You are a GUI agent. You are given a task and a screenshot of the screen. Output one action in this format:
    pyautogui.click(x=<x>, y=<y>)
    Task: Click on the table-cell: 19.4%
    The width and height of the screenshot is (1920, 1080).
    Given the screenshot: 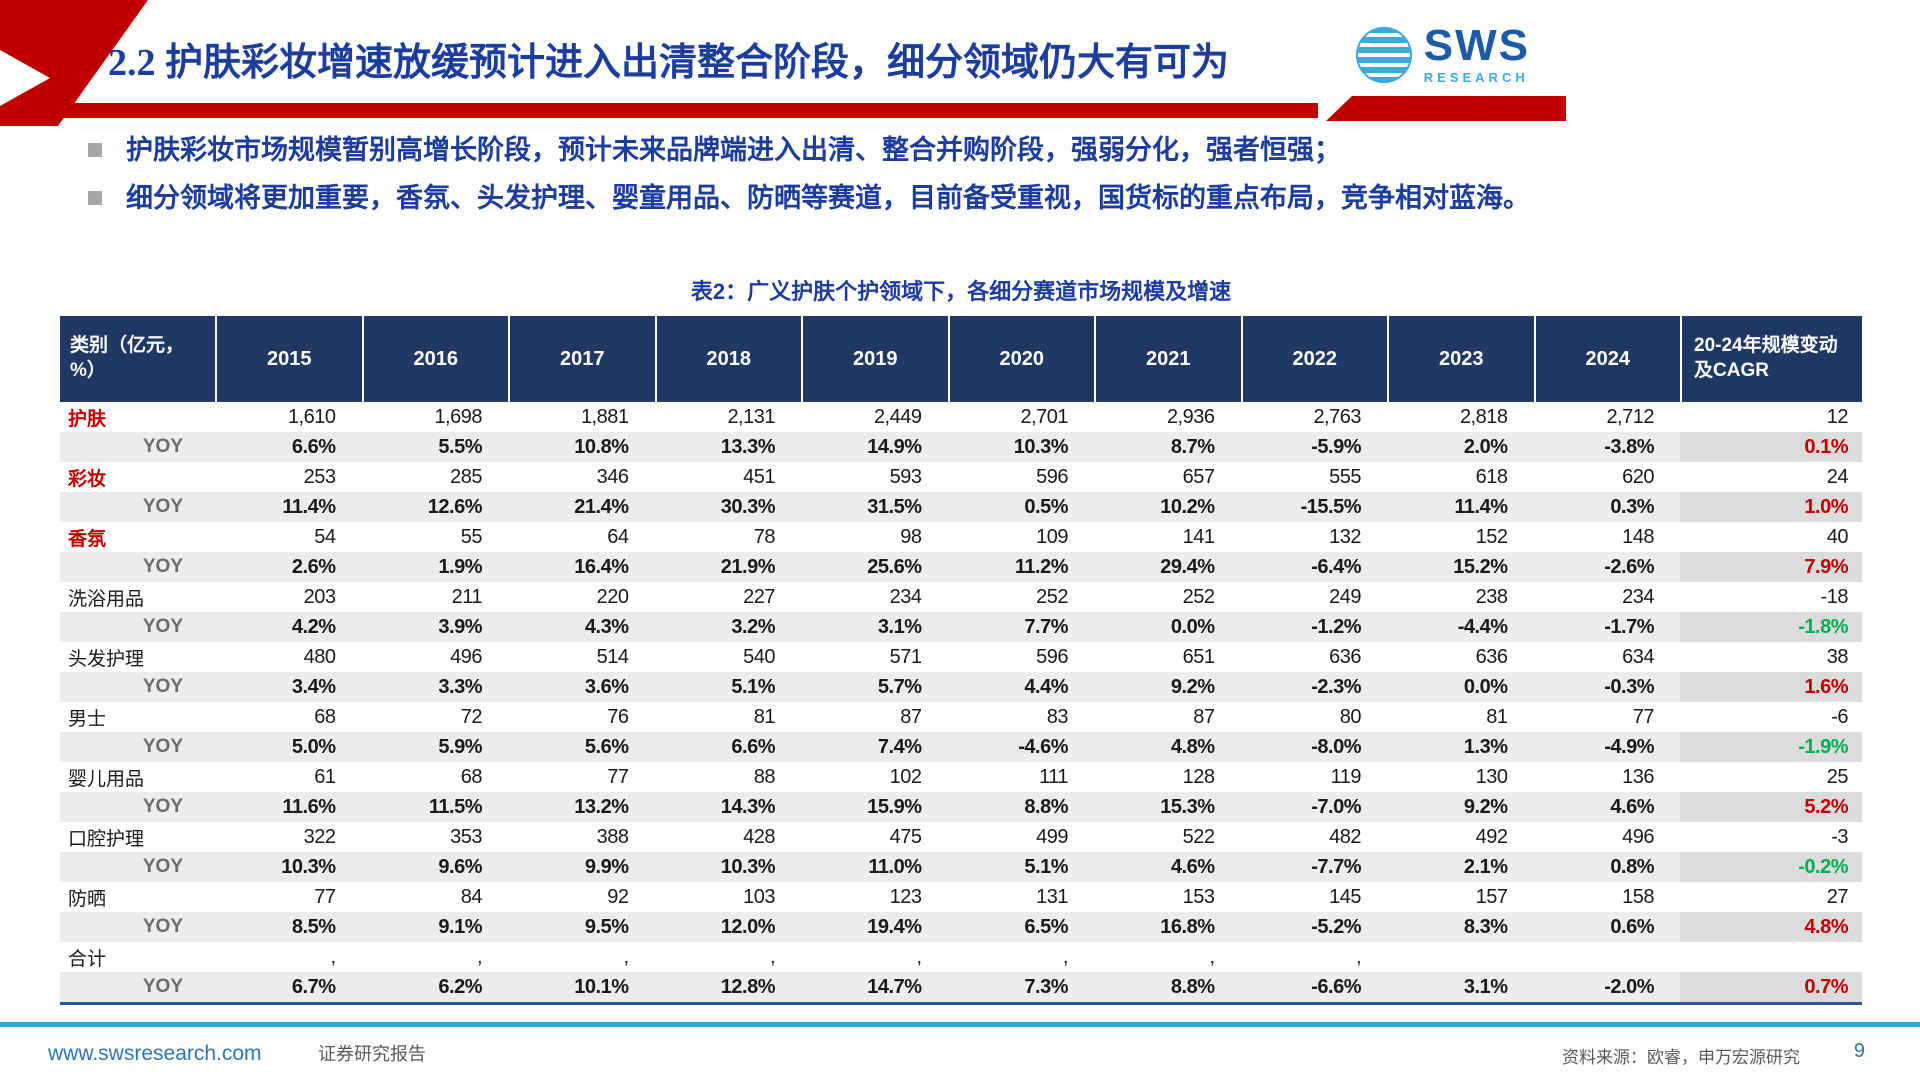 What is the action you would take?
    pyautogui.click(x=894, y=926)
    